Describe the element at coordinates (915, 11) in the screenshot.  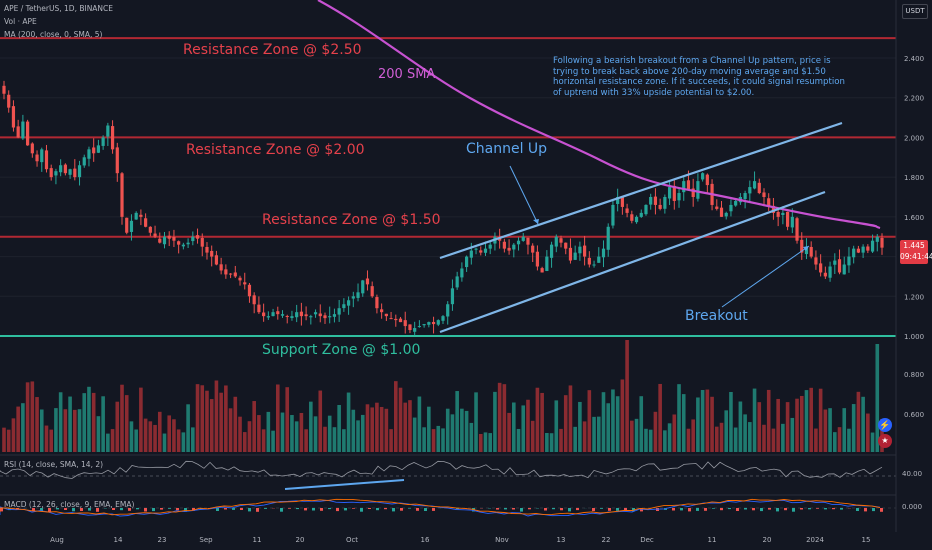
I see `currency-badge: USDT` at that location.